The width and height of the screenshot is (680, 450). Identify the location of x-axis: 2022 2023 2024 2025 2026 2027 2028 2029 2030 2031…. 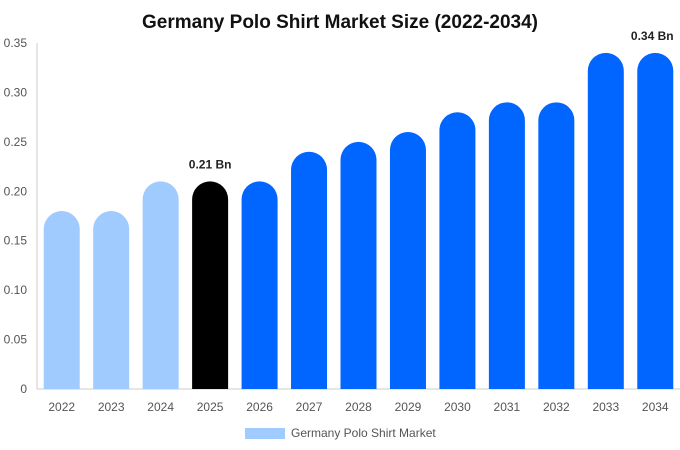
(358, 401).